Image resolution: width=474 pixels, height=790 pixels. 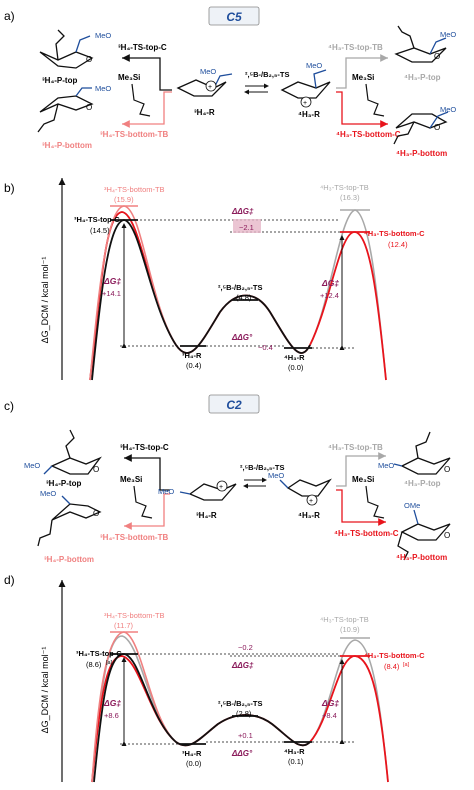 I want to click on panel-c-badge-box, so click(x=234, y=404).